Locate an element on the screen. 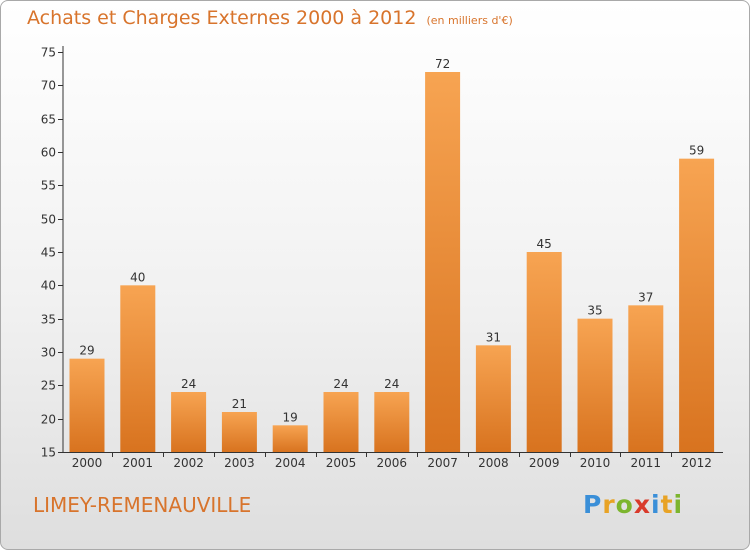 The height and width of the screenshot is (550, 750). bar-2008 is located at coordinates (493, 398).